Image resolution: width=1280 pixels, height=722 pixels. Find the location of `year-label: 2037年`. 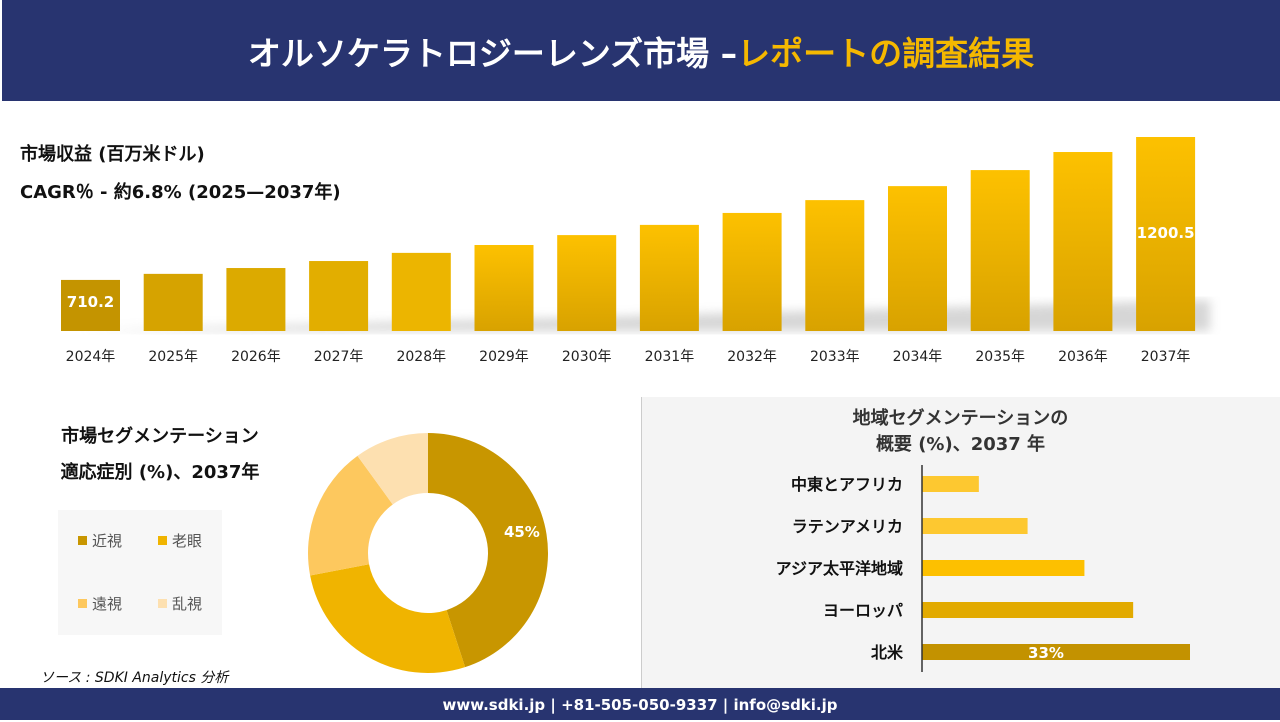

year-label: 2037年 is located at coordinates (1166, 357).